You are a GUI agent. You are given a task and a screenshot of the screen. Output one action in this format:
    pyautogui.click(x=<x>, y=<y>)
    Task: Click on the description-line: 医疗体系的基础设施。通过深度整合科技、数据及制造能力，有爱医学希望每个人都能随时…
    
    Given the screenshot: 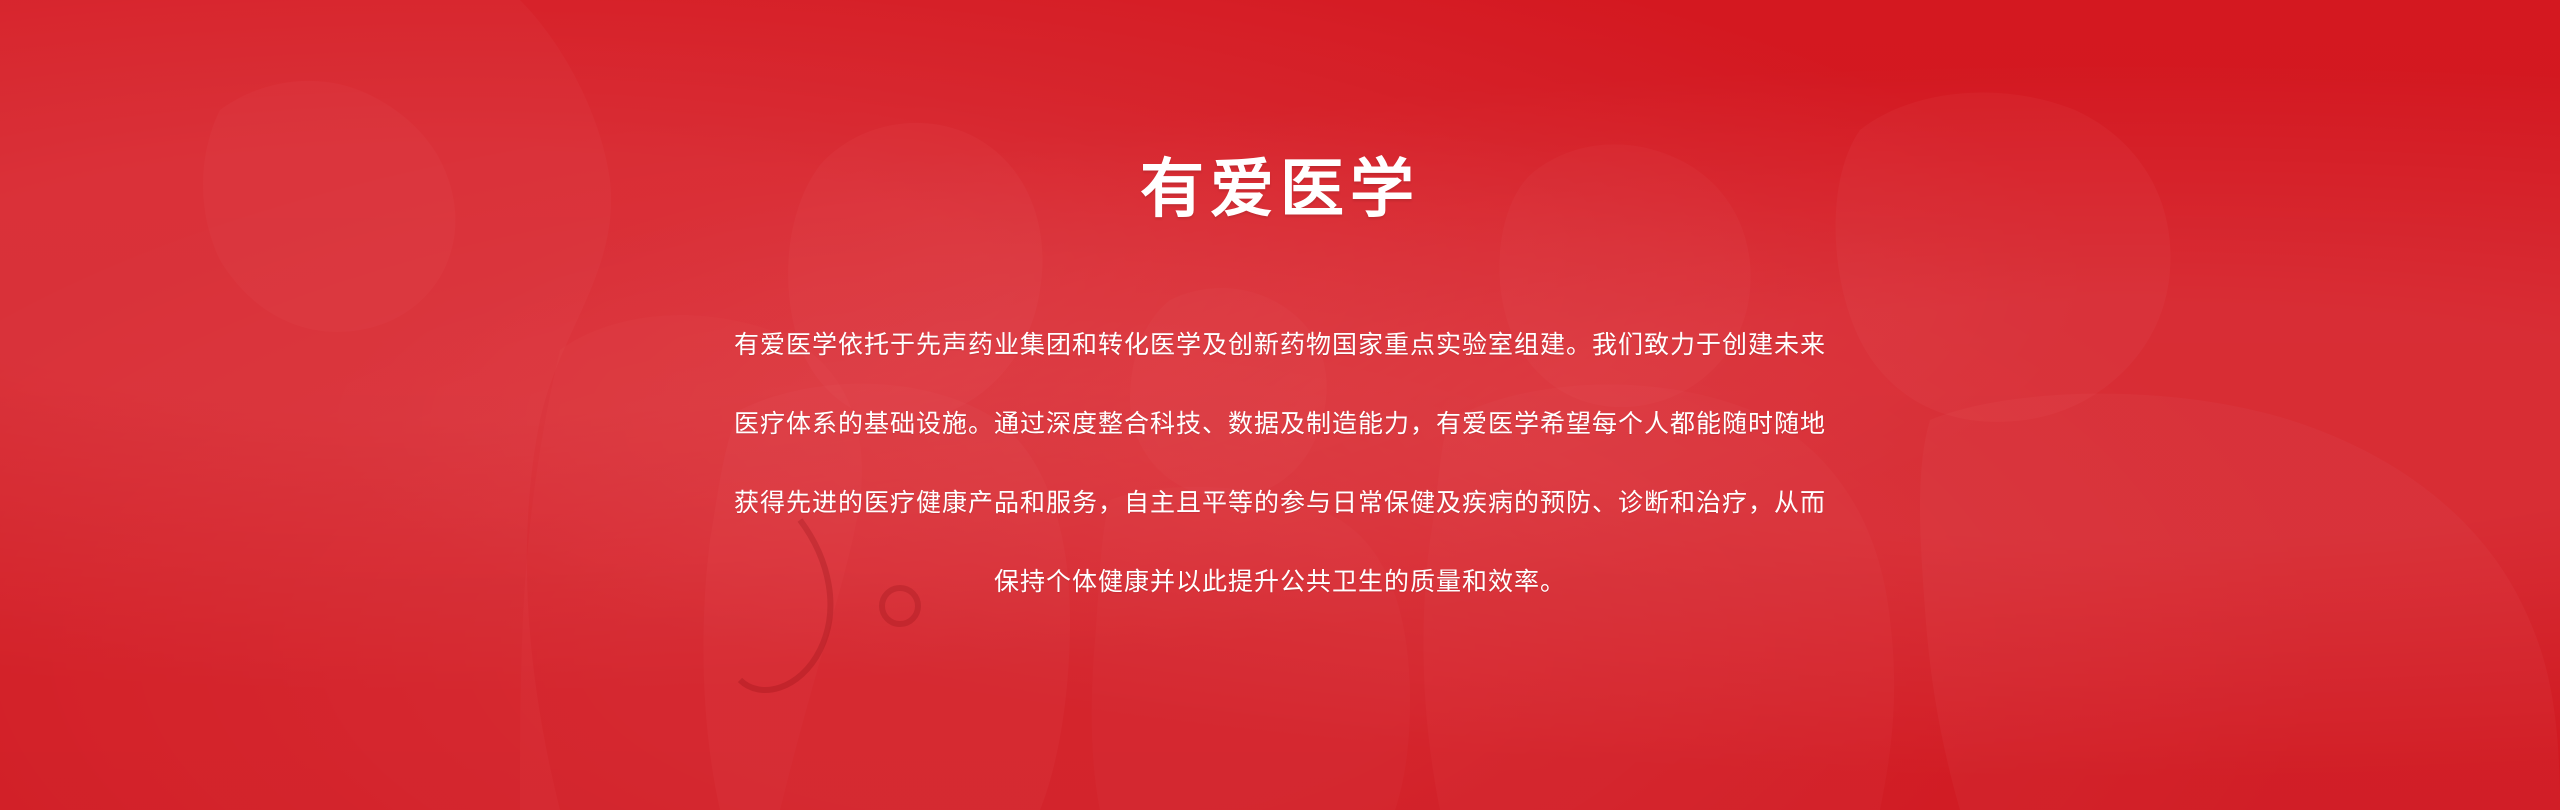 What is the action you would take?
    pyautogui.click(x=1279, y=423)
    